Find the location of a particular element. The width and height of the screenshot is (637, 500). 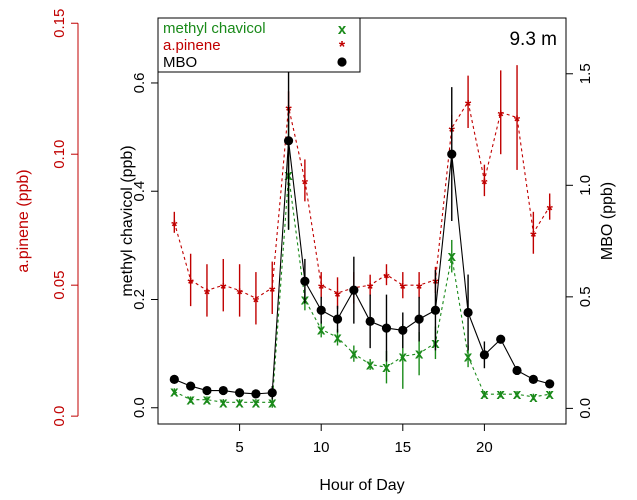

mbo-tick-label: 1.0 is located at coordinates (585, 185).